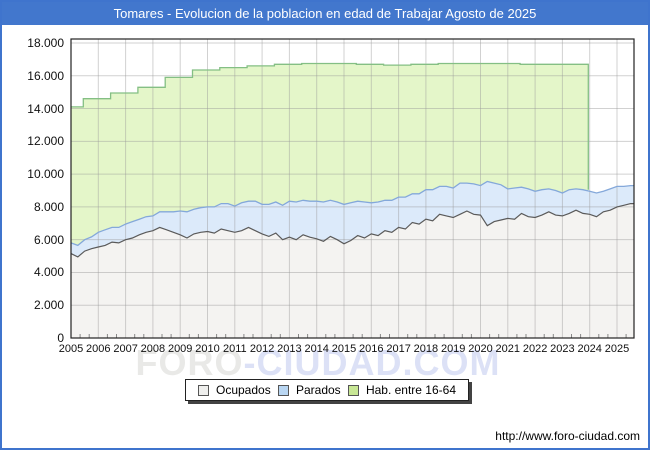 The height and width of the screenshot is (450, 650). I want to click on y-tick-label: 10.000, so click(45, 174).